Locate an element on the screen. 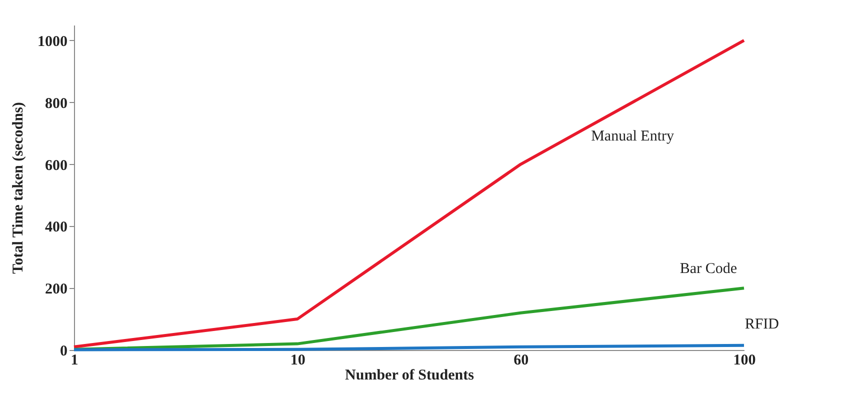  y-tick-label: 600 is located at coordinates (56, 166).